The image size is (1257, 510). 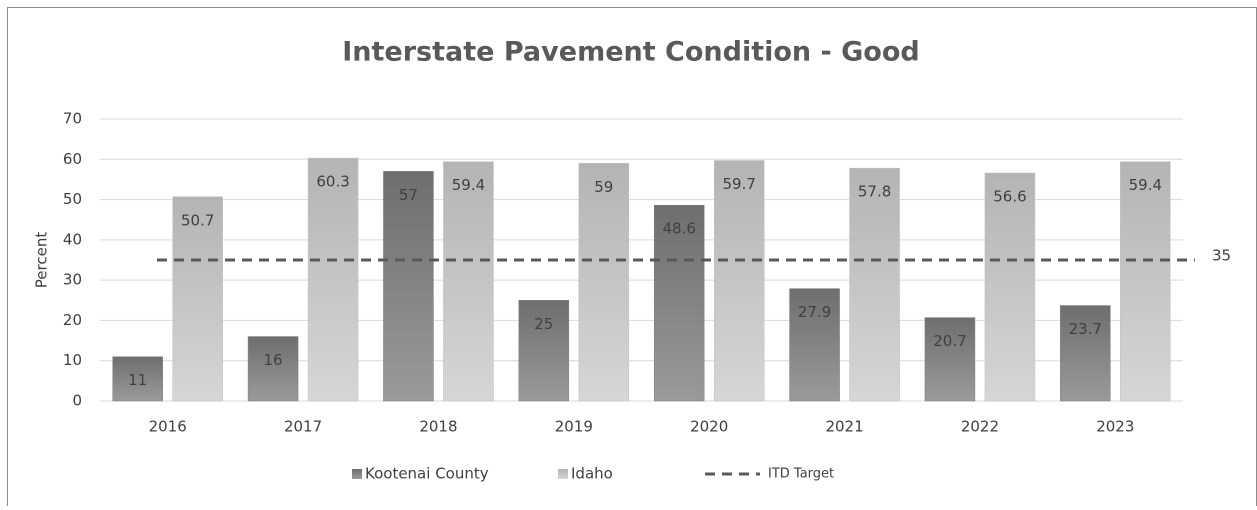 What do you see at coordinates (77, 401) in the screenshot?
I see `y-tick-label: 0` at bounding box center [77, 401].